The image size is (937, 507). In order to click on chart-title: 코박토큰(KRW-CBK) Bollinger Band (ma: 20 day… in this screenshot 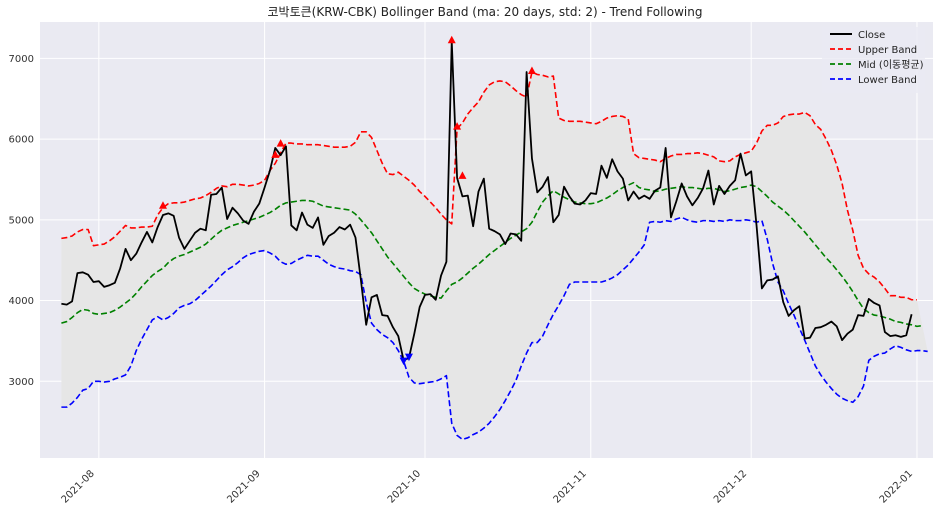, I will do `click(485, 12)`.